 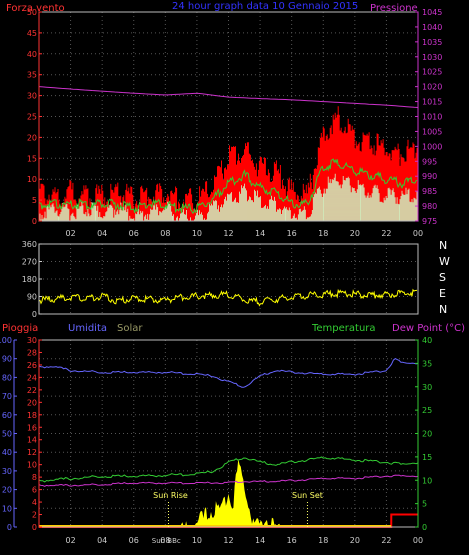 What do you see at coordinates (7, 508) in the screenshot?
I see `humidity-axis-tick: 10` at bounding box center [7, 508].